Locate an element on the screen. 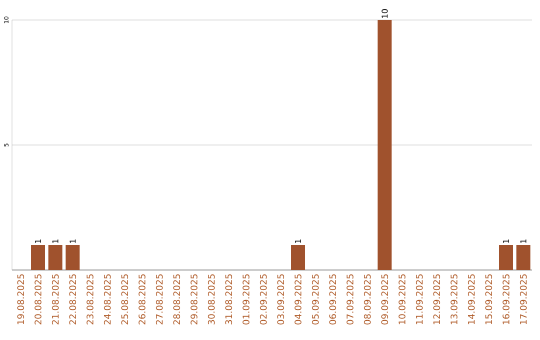 The height and width of the screenshot is (340, 540). x-tick-label: 07.09.2025 is located at coordinates (350, 299).